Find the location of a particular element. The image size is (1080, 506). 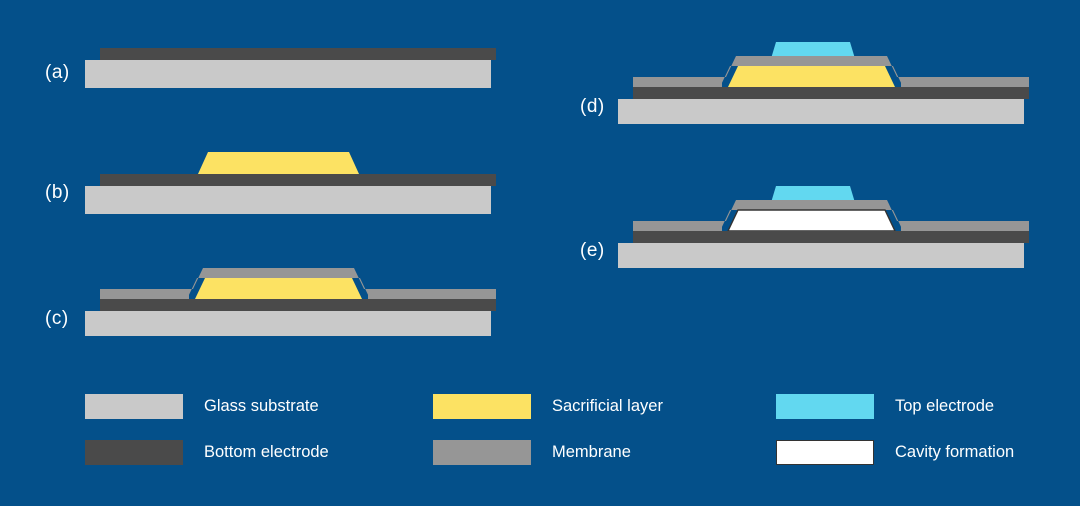

legend-item-cavity-formation: Cavity formation is located at coordinates (895, 452).